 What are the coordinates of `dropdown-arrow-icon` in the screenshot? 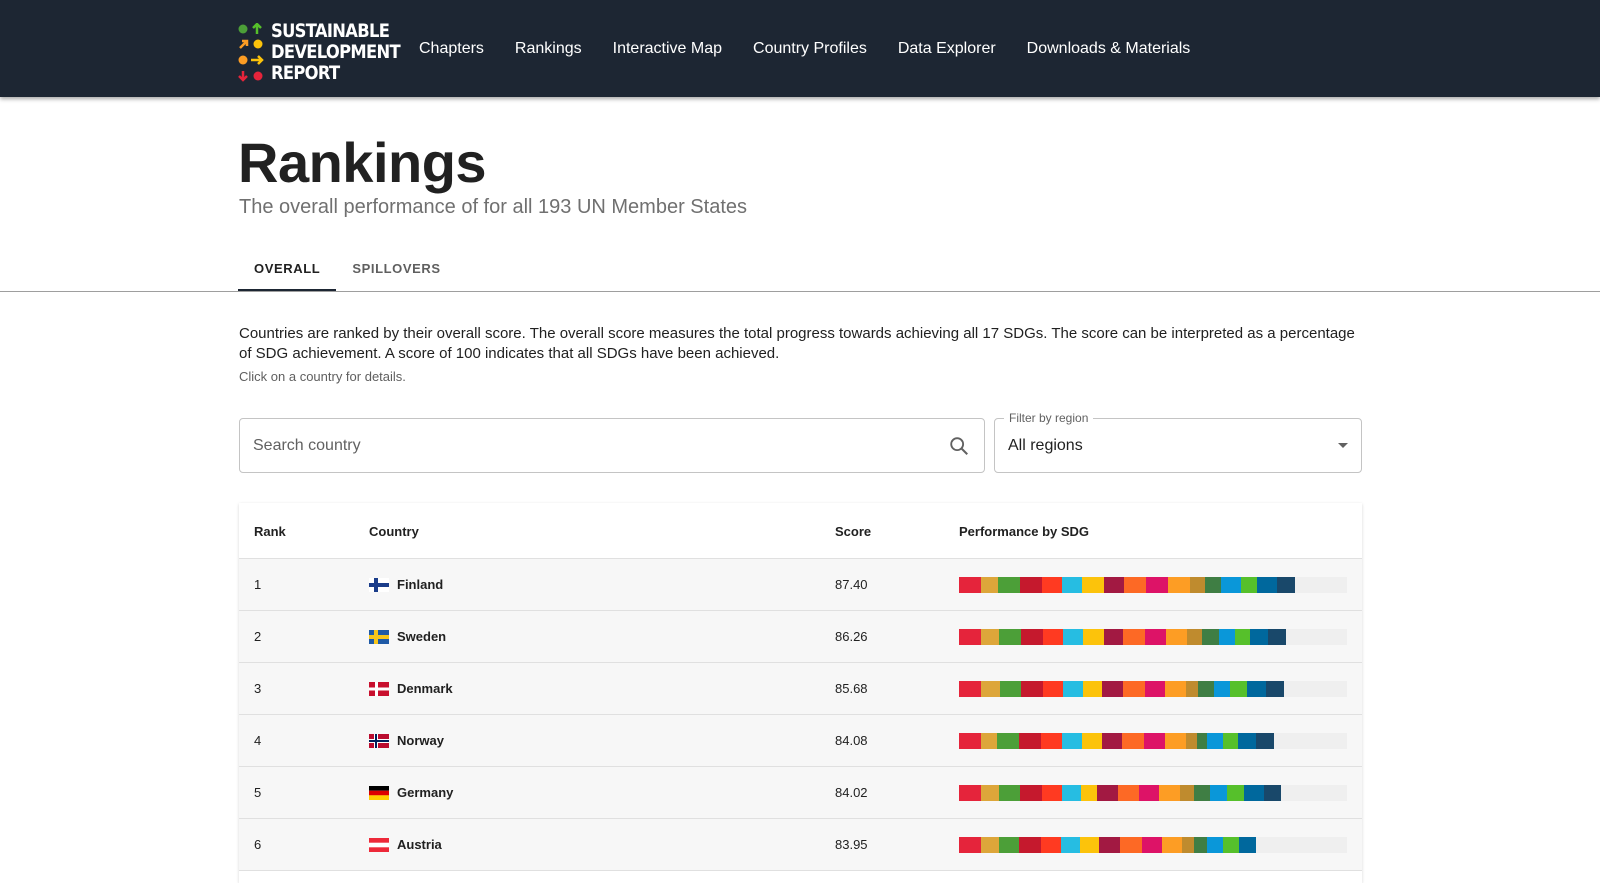 It's located at (1343, 445).